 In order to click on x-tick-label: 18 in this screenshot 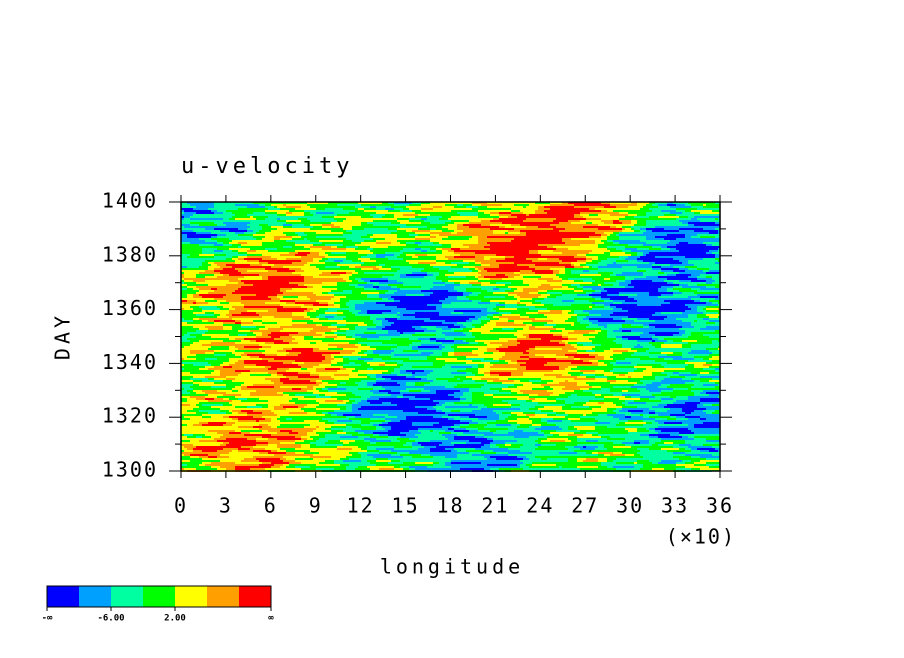, I will do `click(450, 506)`.